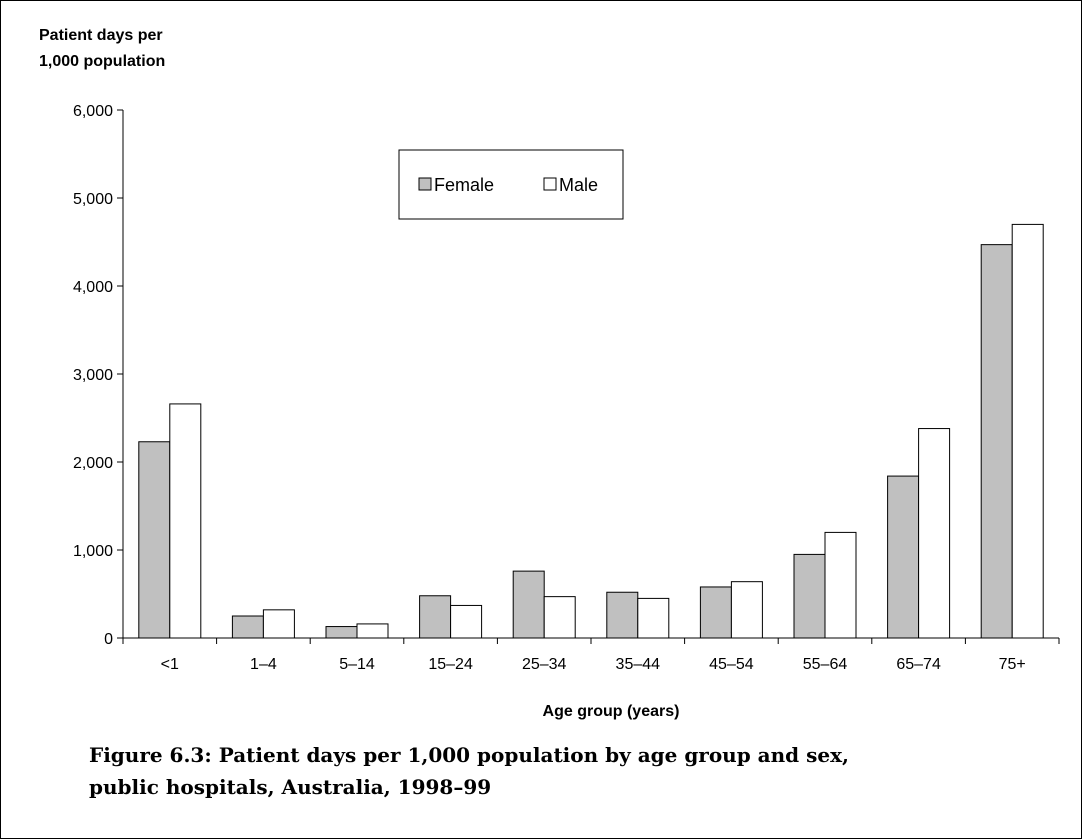  I want to click on y-tick-label-4: 4,000, so click(93, 287).